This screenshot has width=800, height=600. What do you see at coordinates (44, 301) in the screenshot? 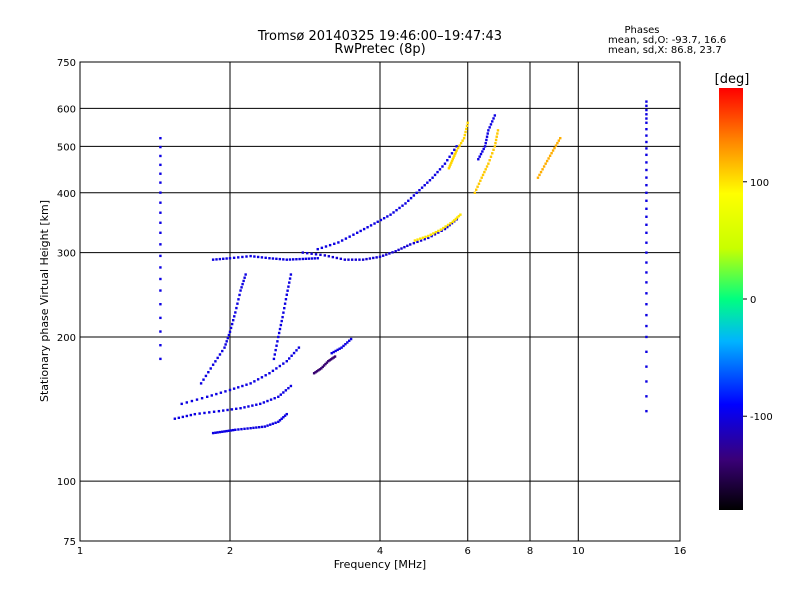
I see `y-axis-label: Stationary phase Virtual Height [km]` at bounding box center [44, 301].